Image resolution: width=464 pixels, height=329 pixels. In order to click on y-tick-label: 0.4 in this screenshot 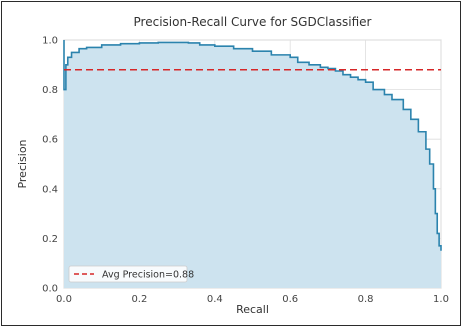, I will do `click(50, 189)`.